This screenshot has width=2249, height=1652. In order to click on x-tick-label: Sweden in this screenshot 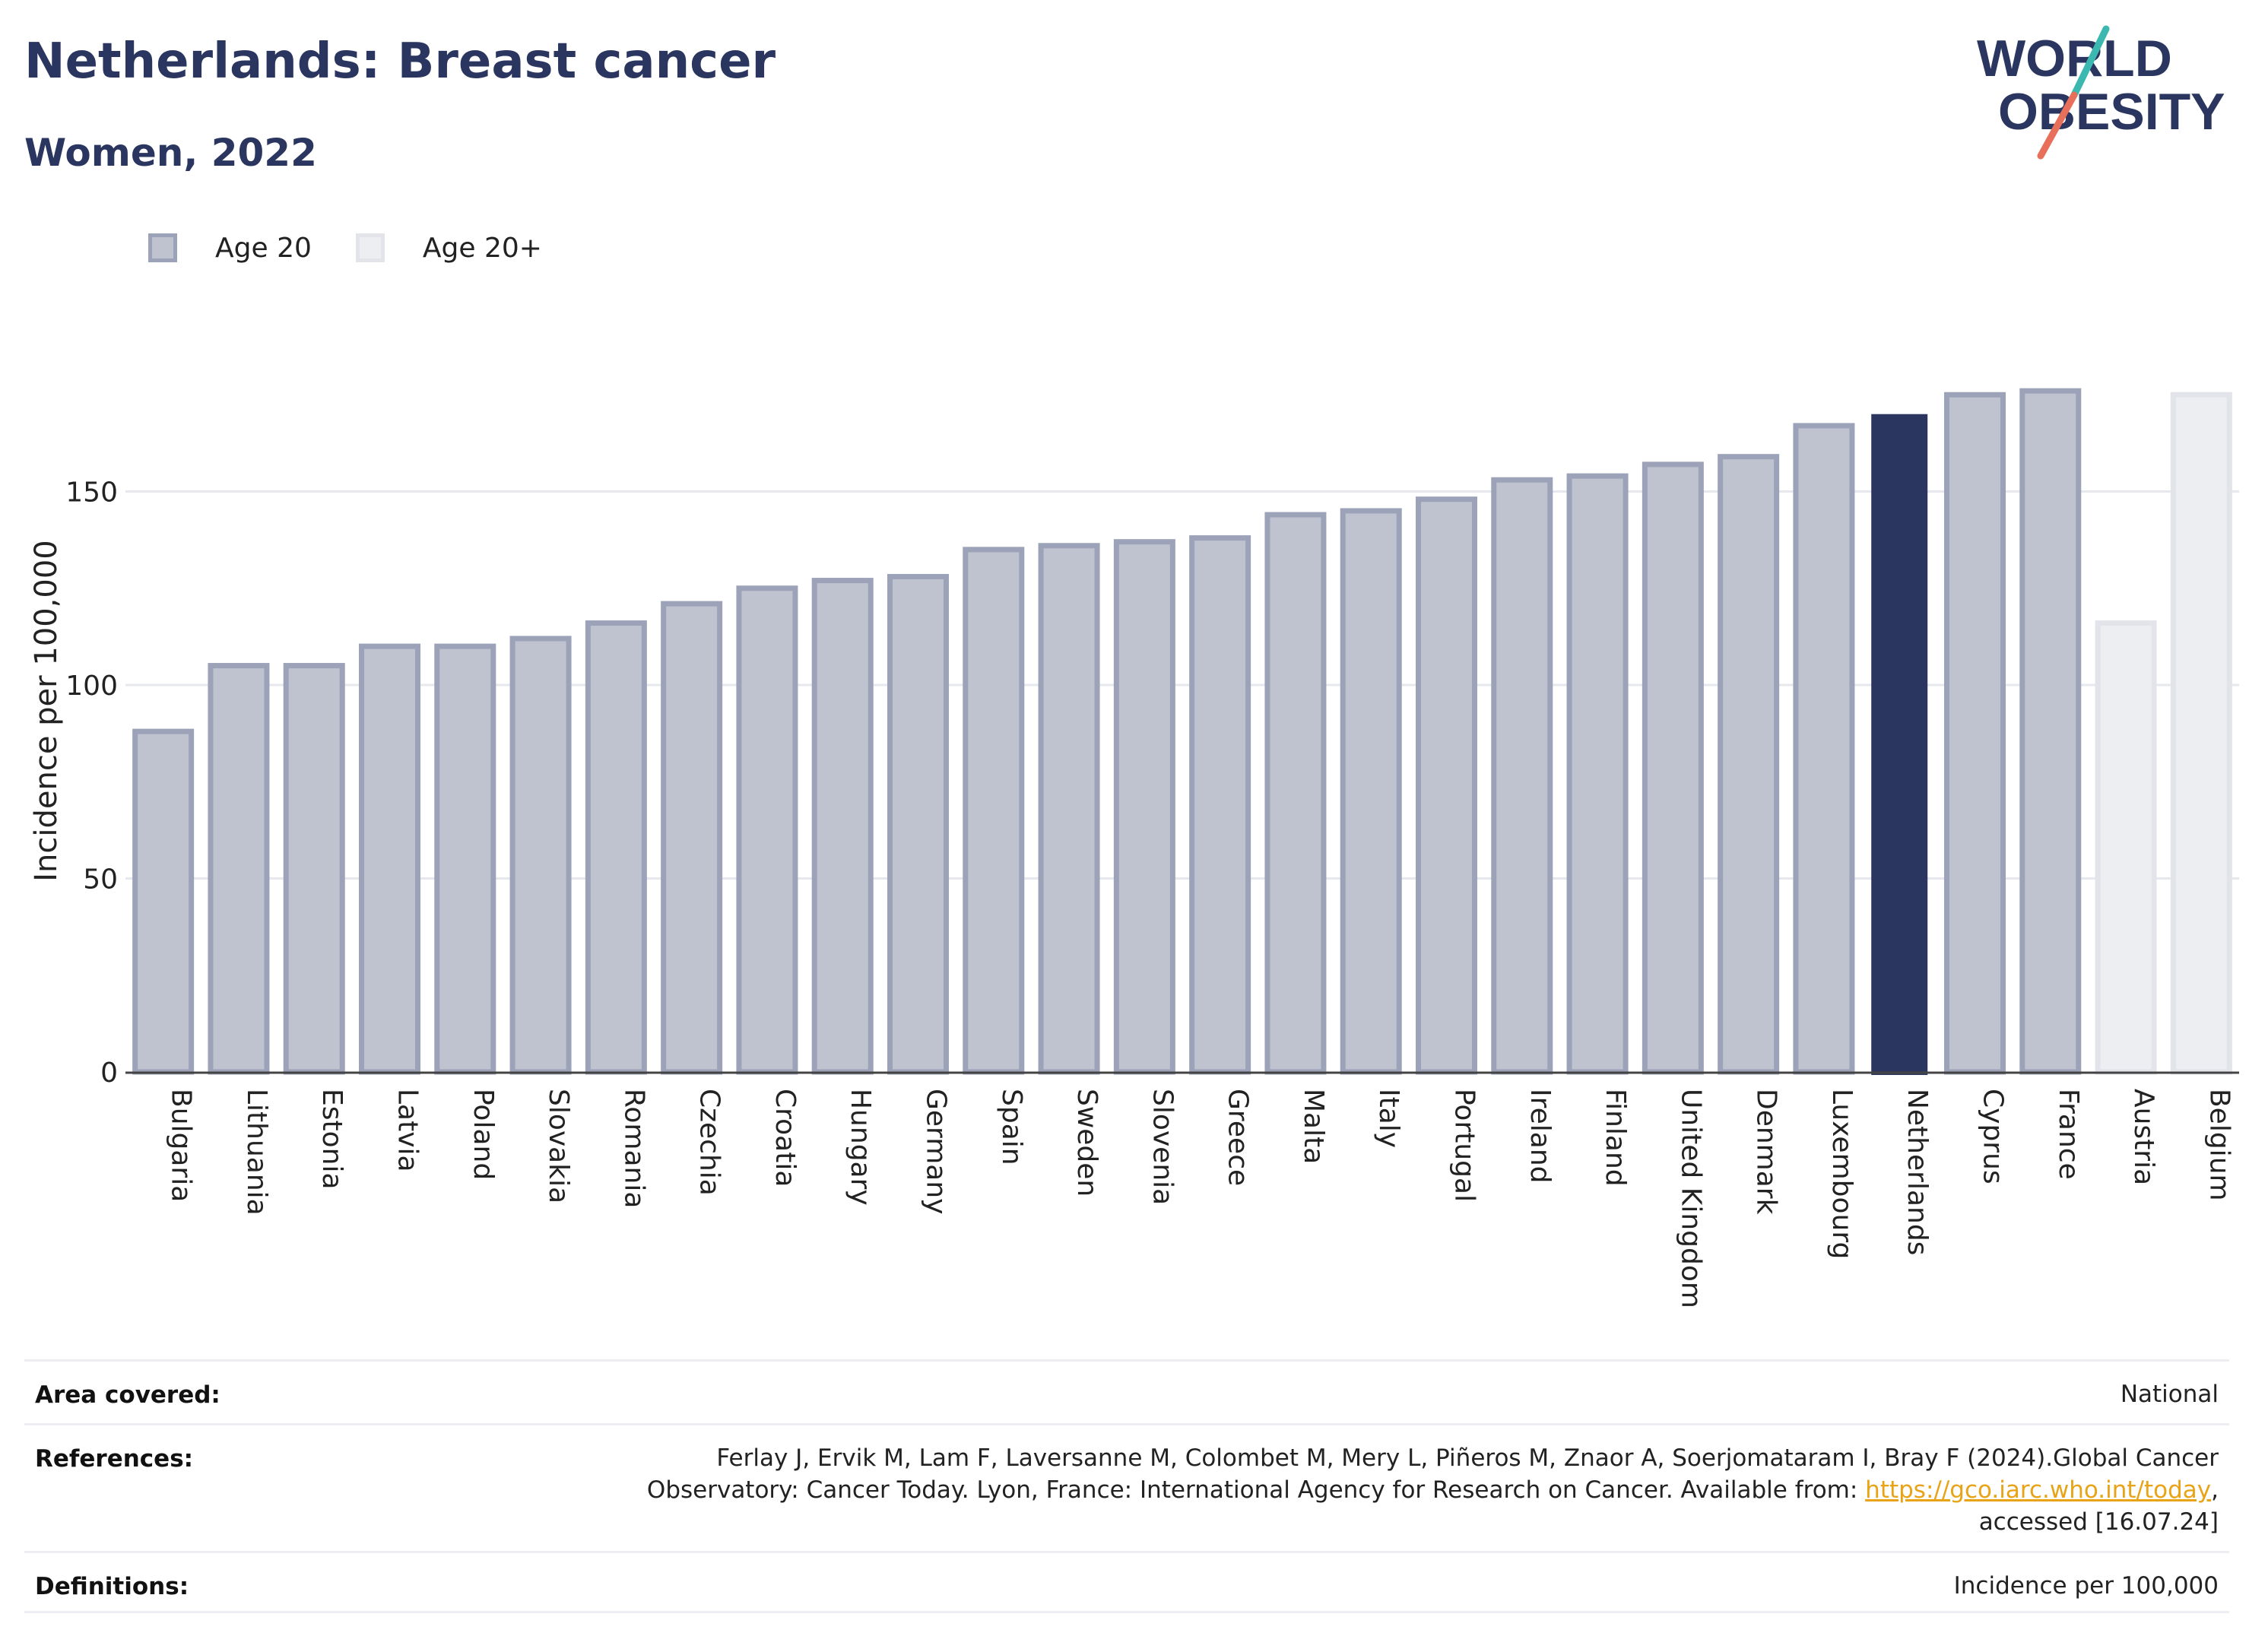, I will do `click(1086, 1143)`.